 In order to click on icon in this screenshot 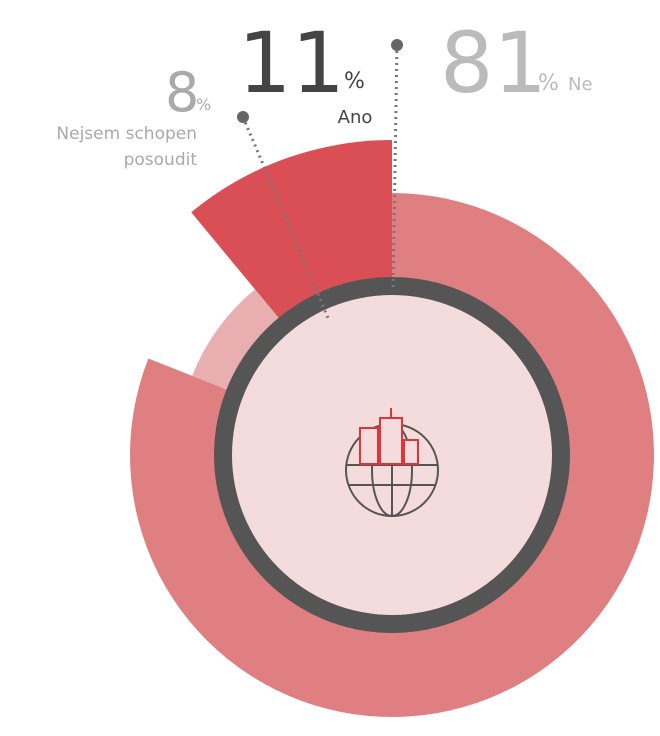, I will do `click(392, 462)`.